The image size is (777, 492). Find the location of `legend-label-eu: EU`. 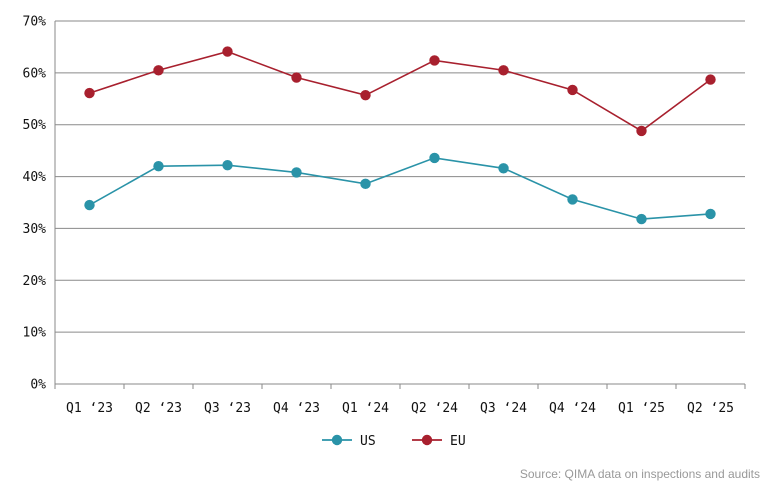

legend-label-eu: EU is located at coordinates (458, 441).